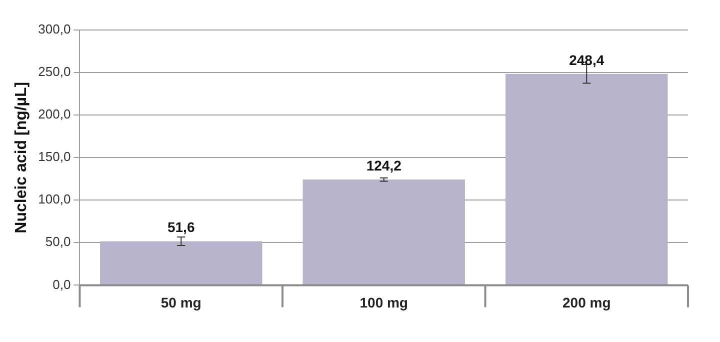 The image size is (720, 342). What do you see at coordinates (586, 302) in the screenshot?
I see `x-tick-label: 200 mg` at bounding box center [586, 302].